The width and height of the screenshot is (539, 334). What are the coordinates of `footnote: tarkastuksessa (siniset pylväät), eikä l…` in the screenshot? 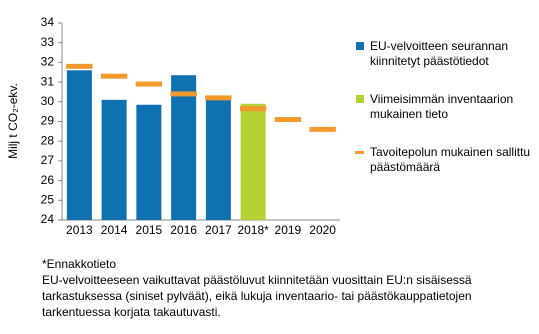 It's located at (257, 296).